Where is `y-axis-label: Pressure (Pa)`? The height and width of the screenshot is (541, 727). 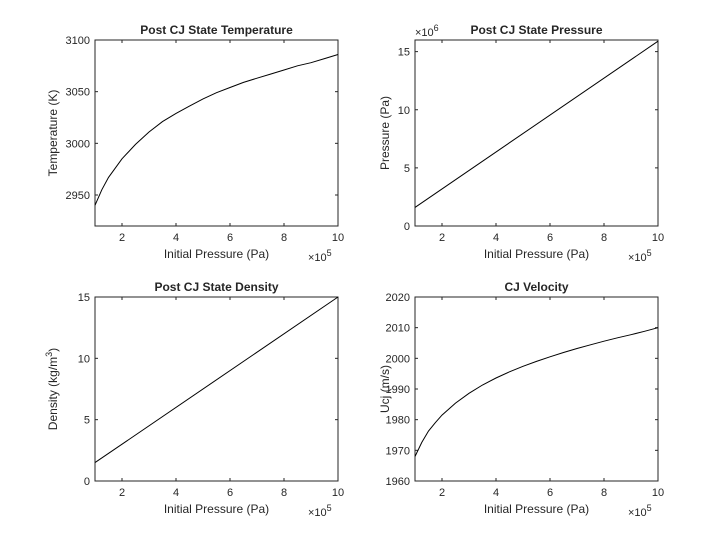 y-axis-label: Pressure (Pa) is located at coordinates (385, 133).